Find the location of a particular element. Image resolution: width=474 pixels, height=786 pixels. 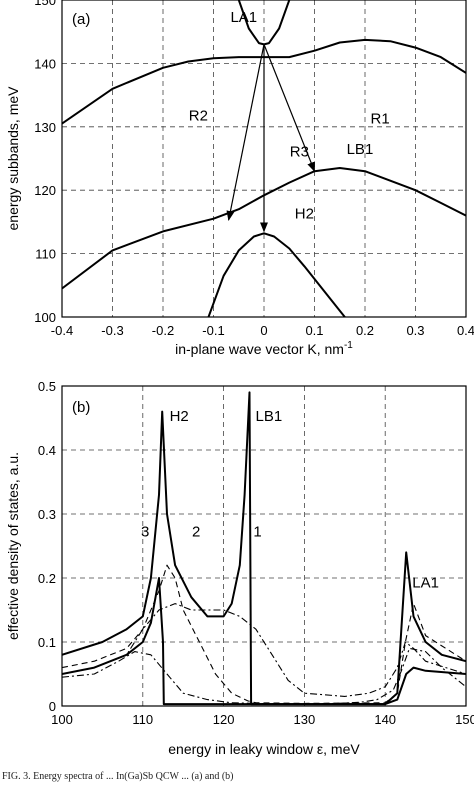

x-tick-label: 0.2 is located at coordinates (365, 330).